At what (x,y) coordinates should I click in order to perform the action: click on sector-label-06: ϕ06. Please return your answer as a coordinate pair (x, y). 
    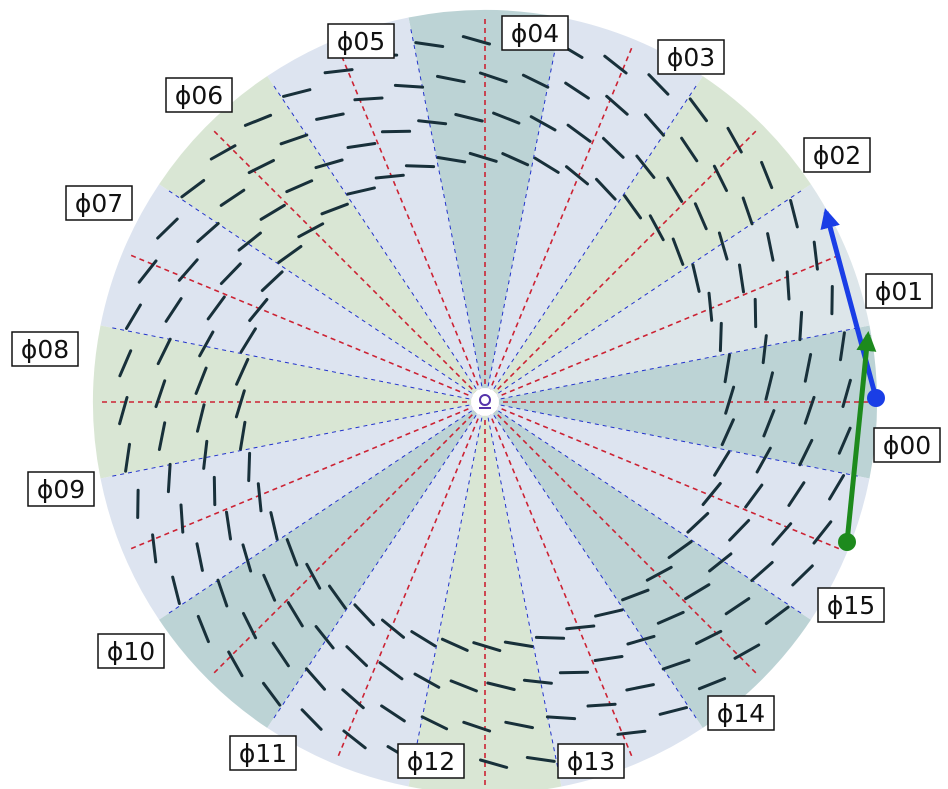
    Looking at the image, I should click on (199, 95).